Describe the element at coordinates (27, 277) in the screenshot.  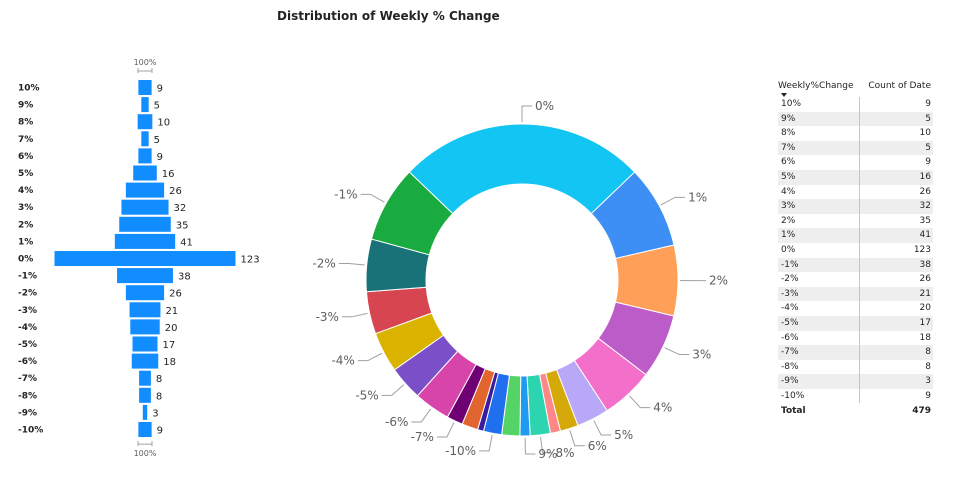
I see `funnel-category-label: -1%` at that location.